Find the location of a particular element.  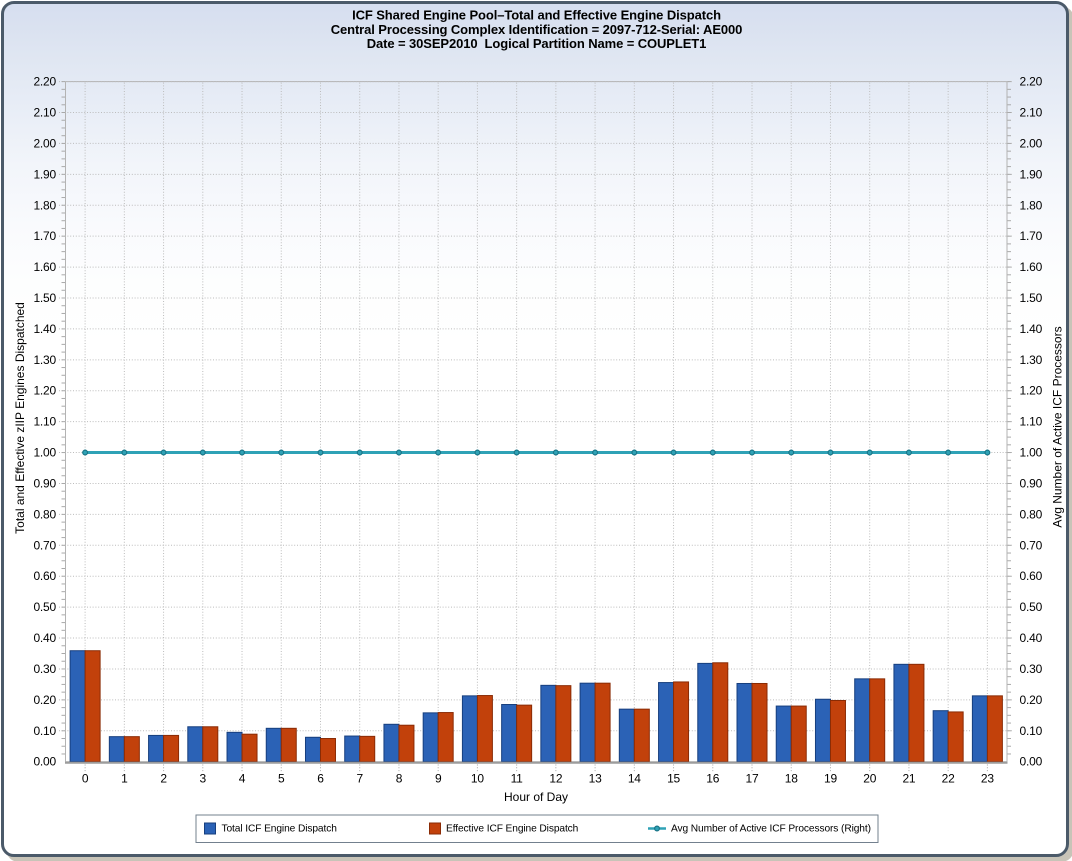

svg-text: 20 is located at coordinates (869, 779).